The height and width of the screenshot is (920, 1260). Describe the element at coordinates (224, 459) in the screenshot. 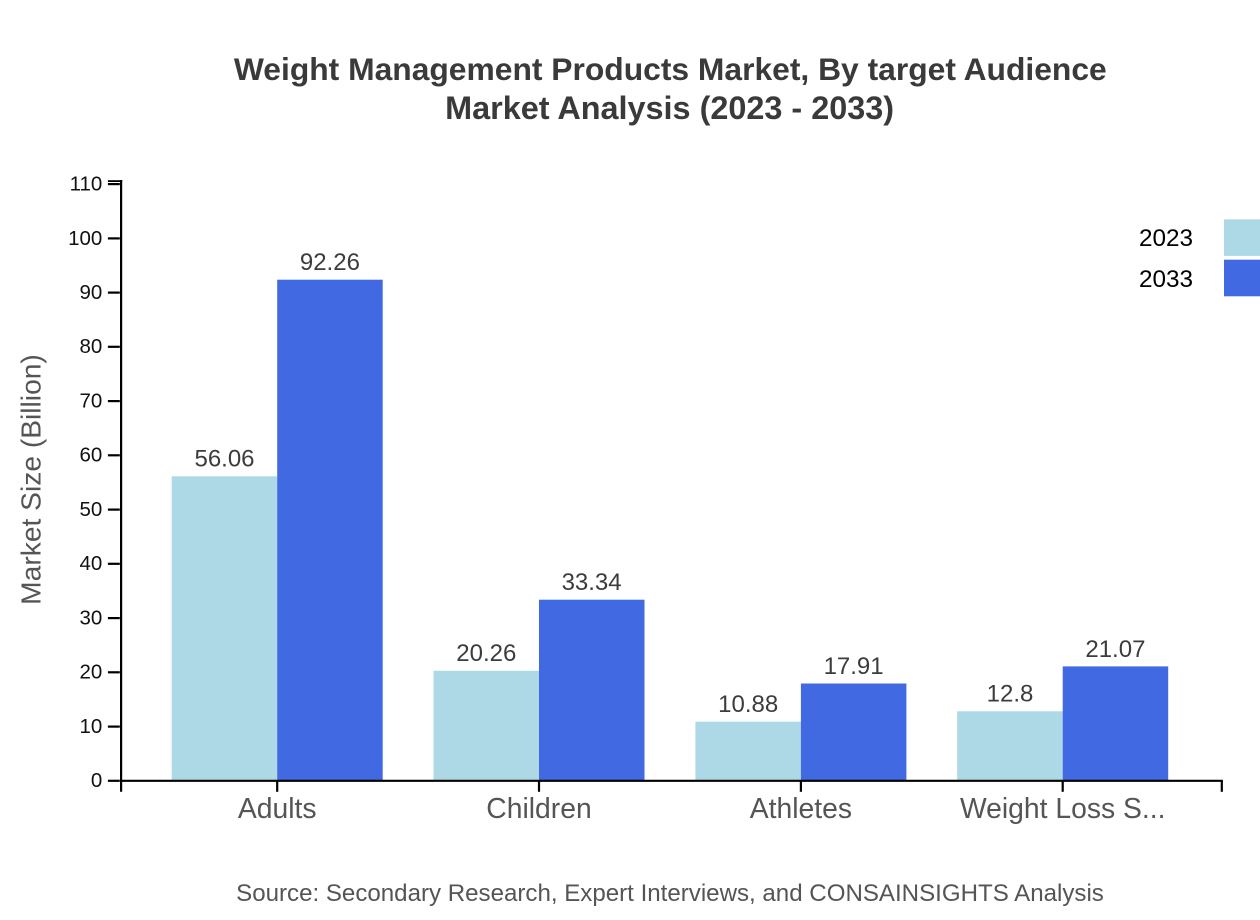

I see `svg-text: 56.06` at that location.